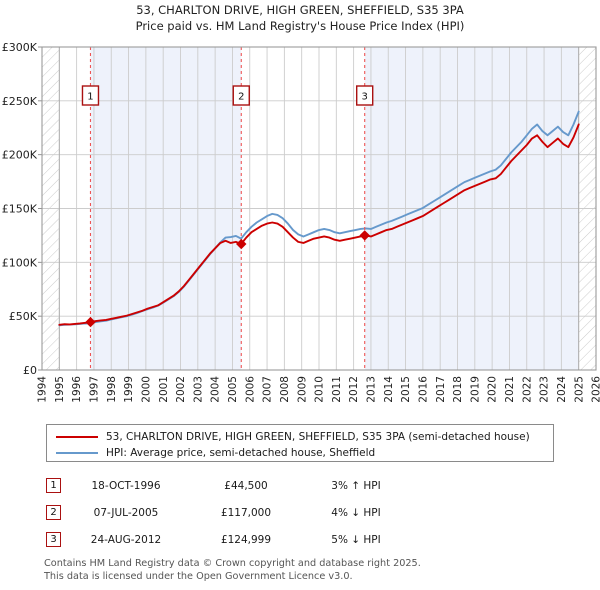 The width and height of the screenshot is (600, 590). What do you see at coordinates (30, 370) in the screenshot?
I see `svg-text: £0` at bounding box center [30, 370].